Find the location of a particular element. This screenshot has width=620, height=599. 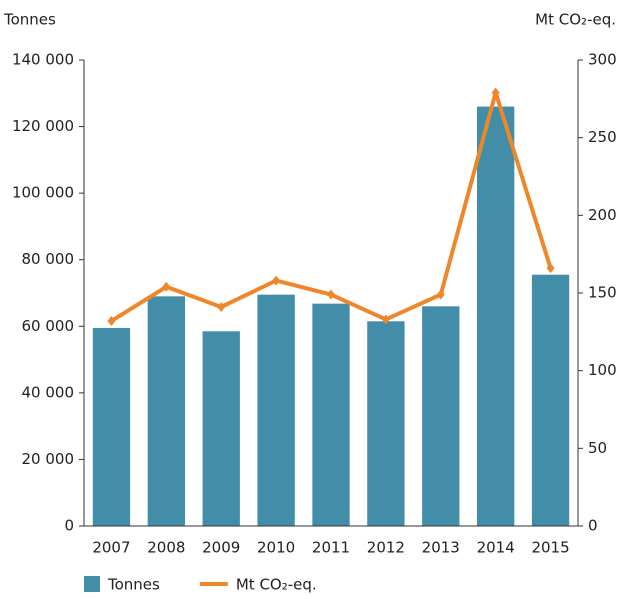

y-tick-label: 20 000 is located at coordinates (48, 459).